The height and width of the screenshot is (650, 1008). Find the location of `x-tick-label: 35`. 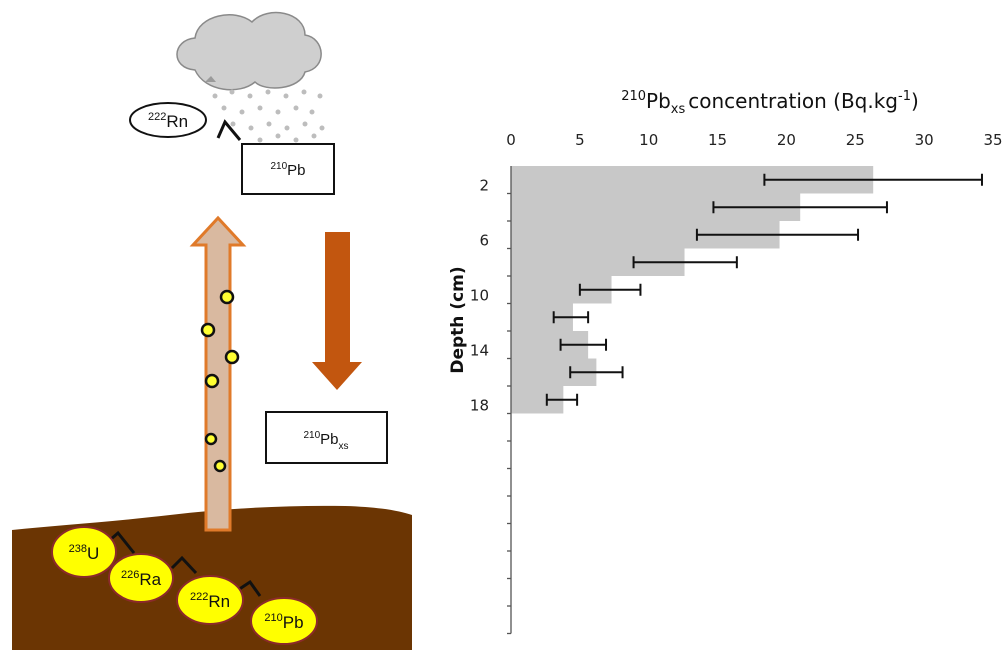

x-tick-label: 35 is located at coordinates (992, 140).